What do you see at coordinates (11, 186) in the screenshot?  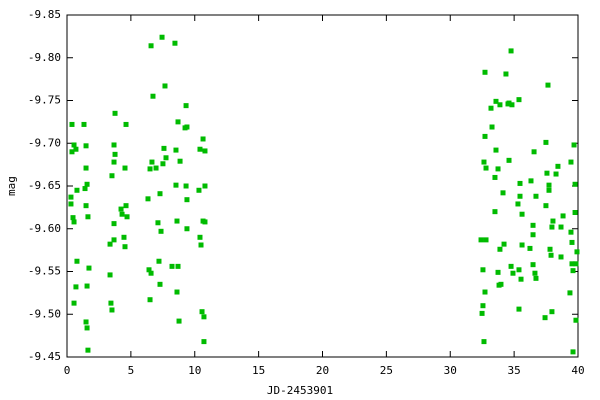 I see `y-axis-label: mag` at bounding box center [11, 186].